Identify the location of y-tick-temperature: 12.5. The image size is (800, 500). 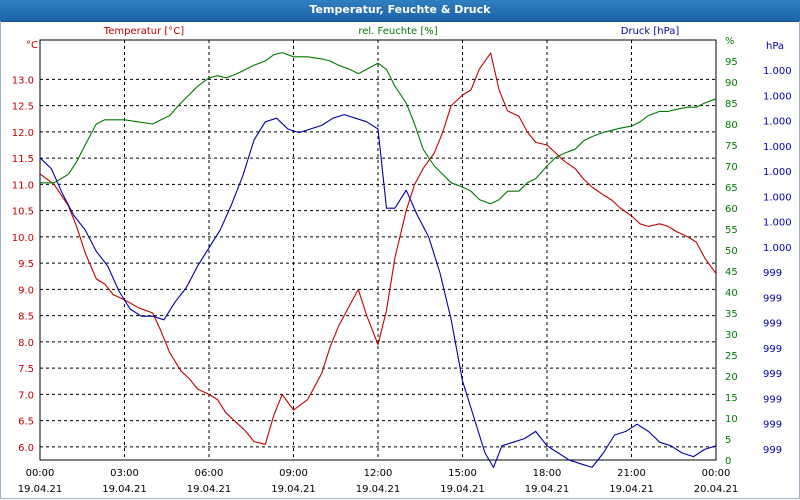
(23, 107).